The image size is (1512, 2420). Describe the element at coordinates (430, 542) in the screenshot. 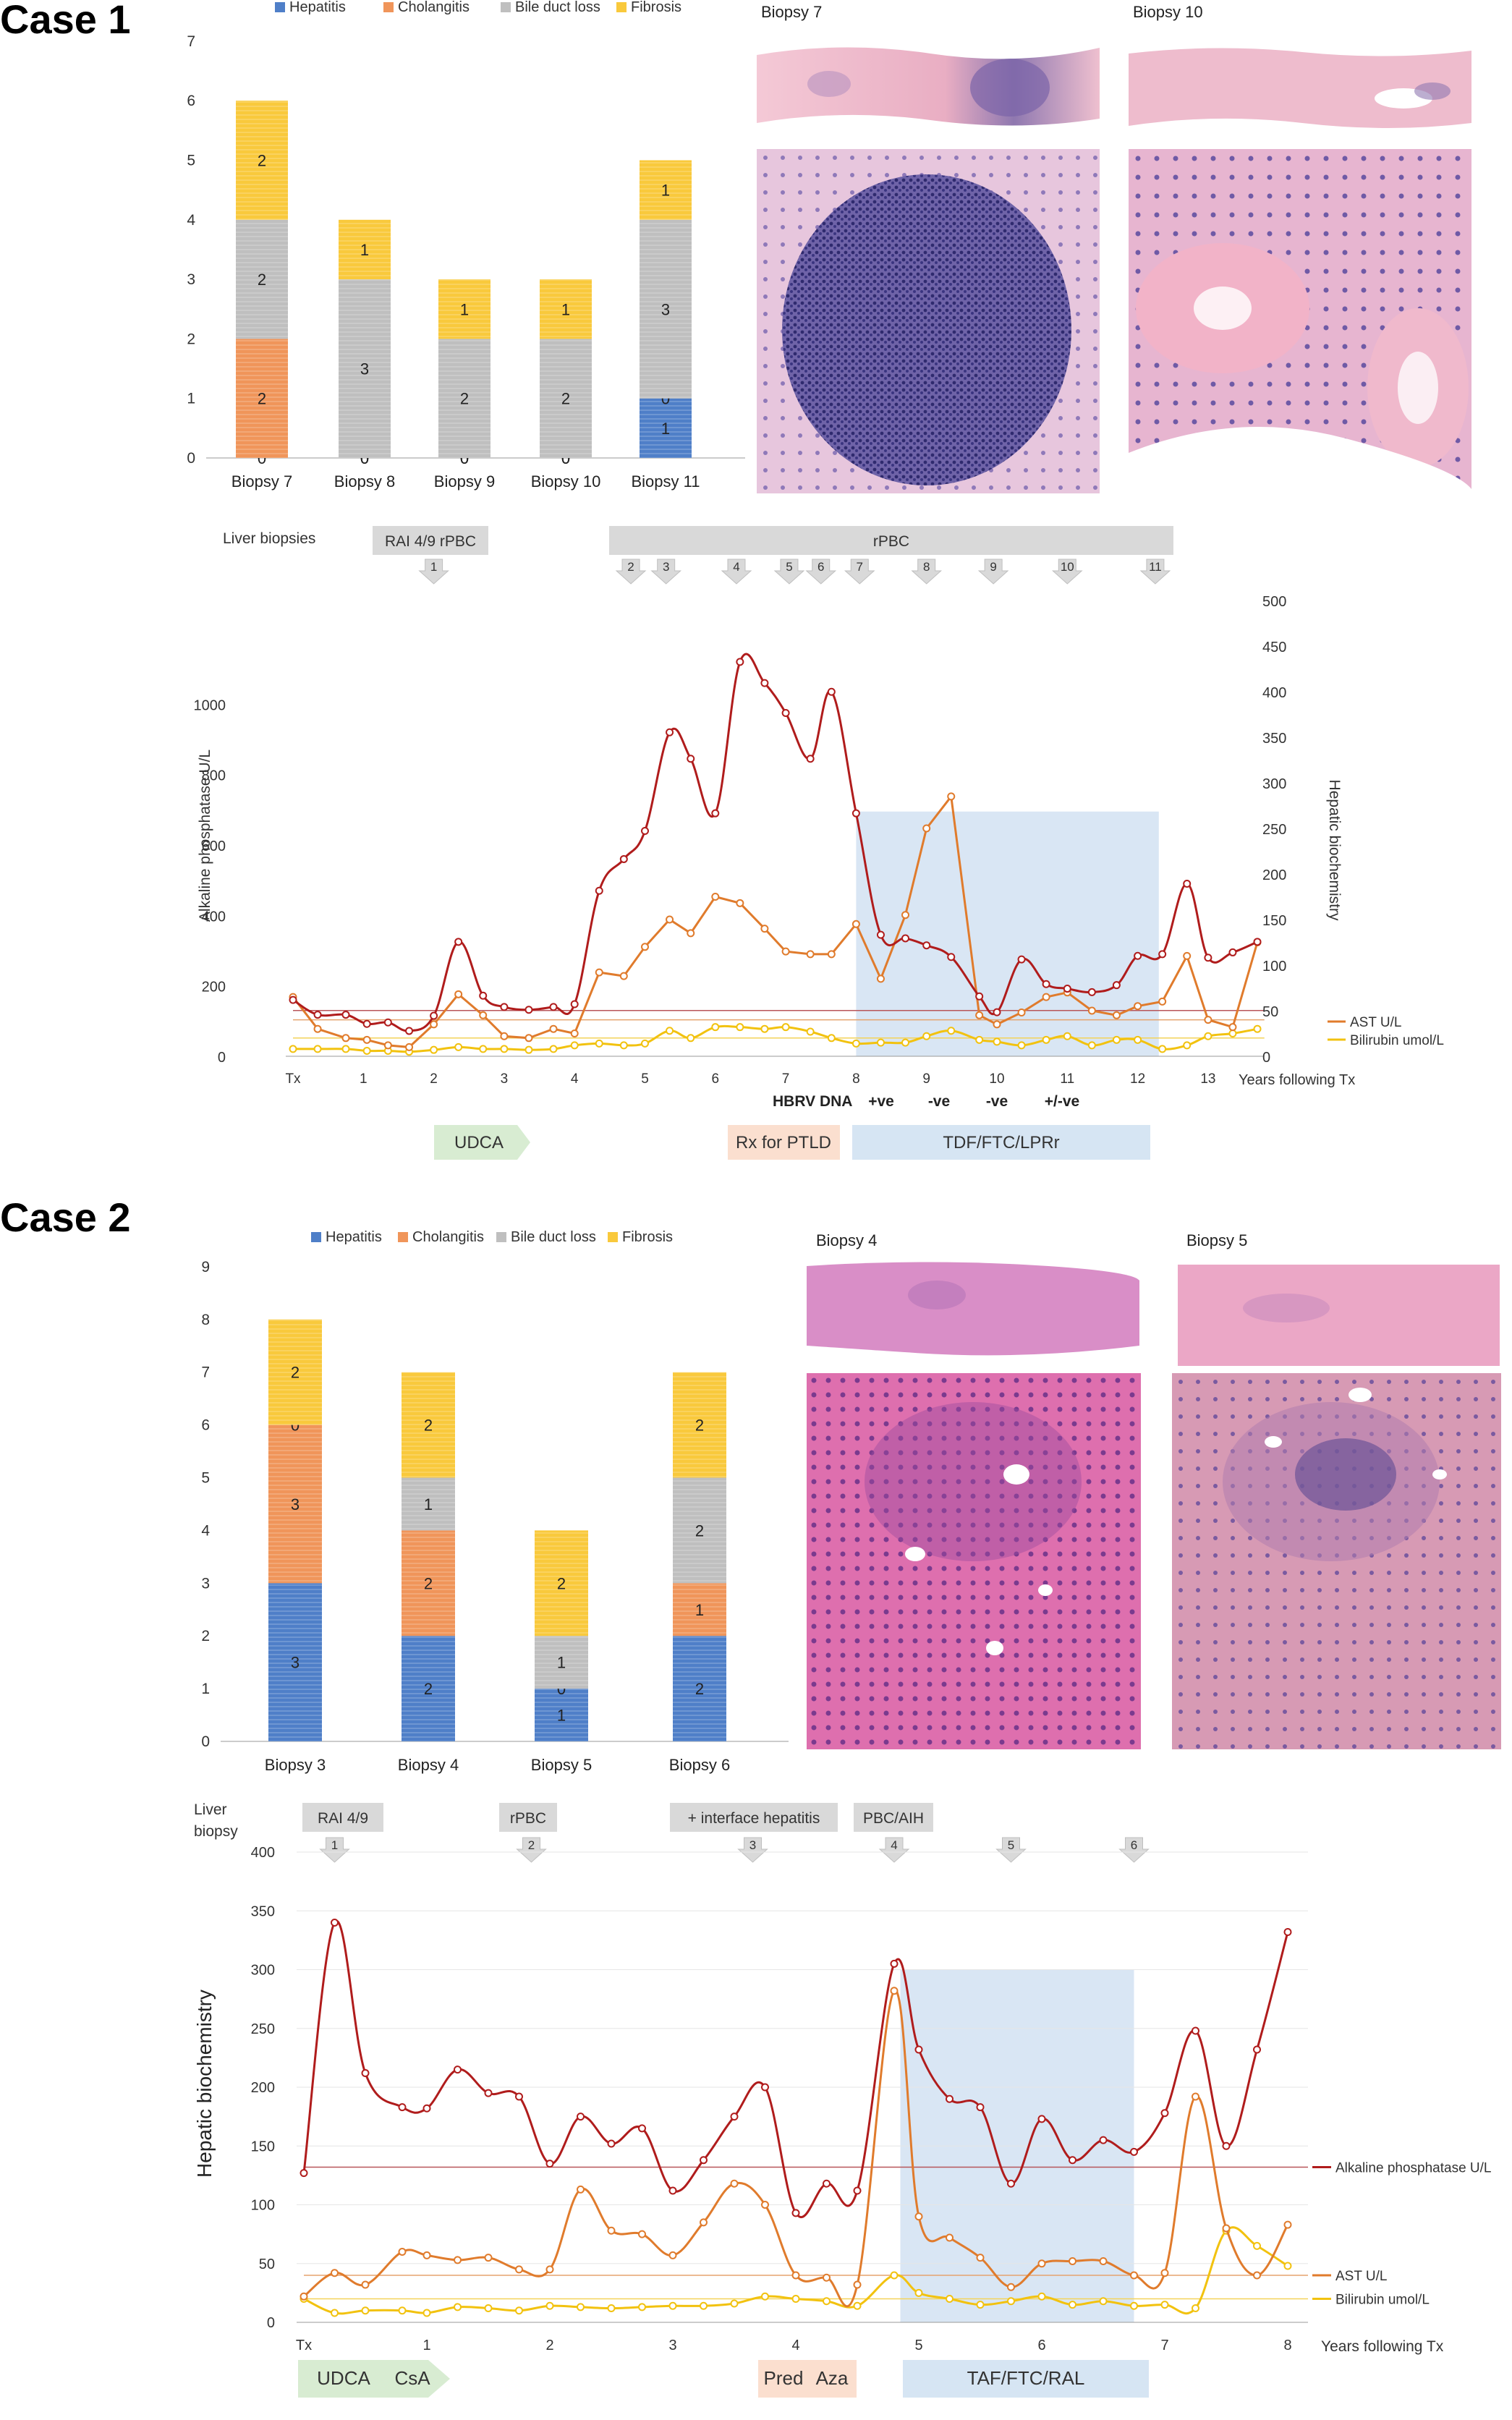

I see `top-label-1: RAI 4/9 rPBC` at that location.